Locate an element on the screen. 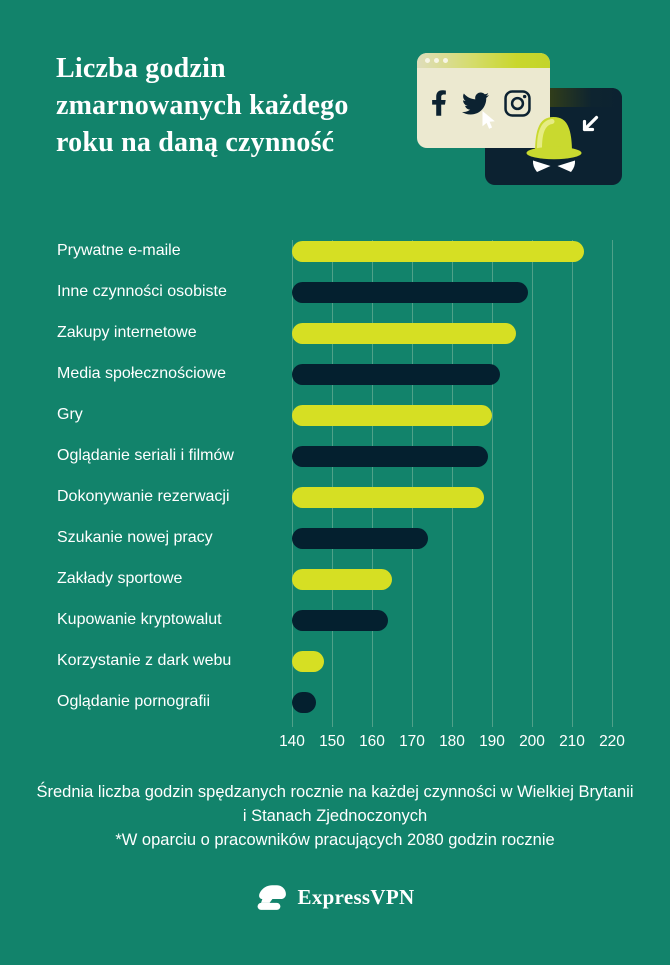 This screenshot has height=965, width=670. x-tick-label: 170 is located at coordinates (412, 741).